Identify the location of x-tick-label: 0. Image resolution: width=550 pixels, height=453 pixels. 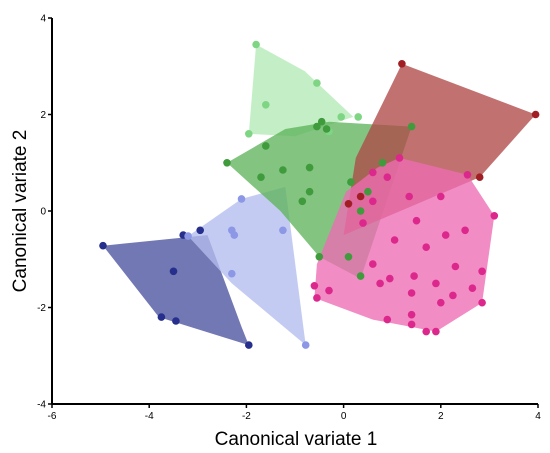
(344, 416).